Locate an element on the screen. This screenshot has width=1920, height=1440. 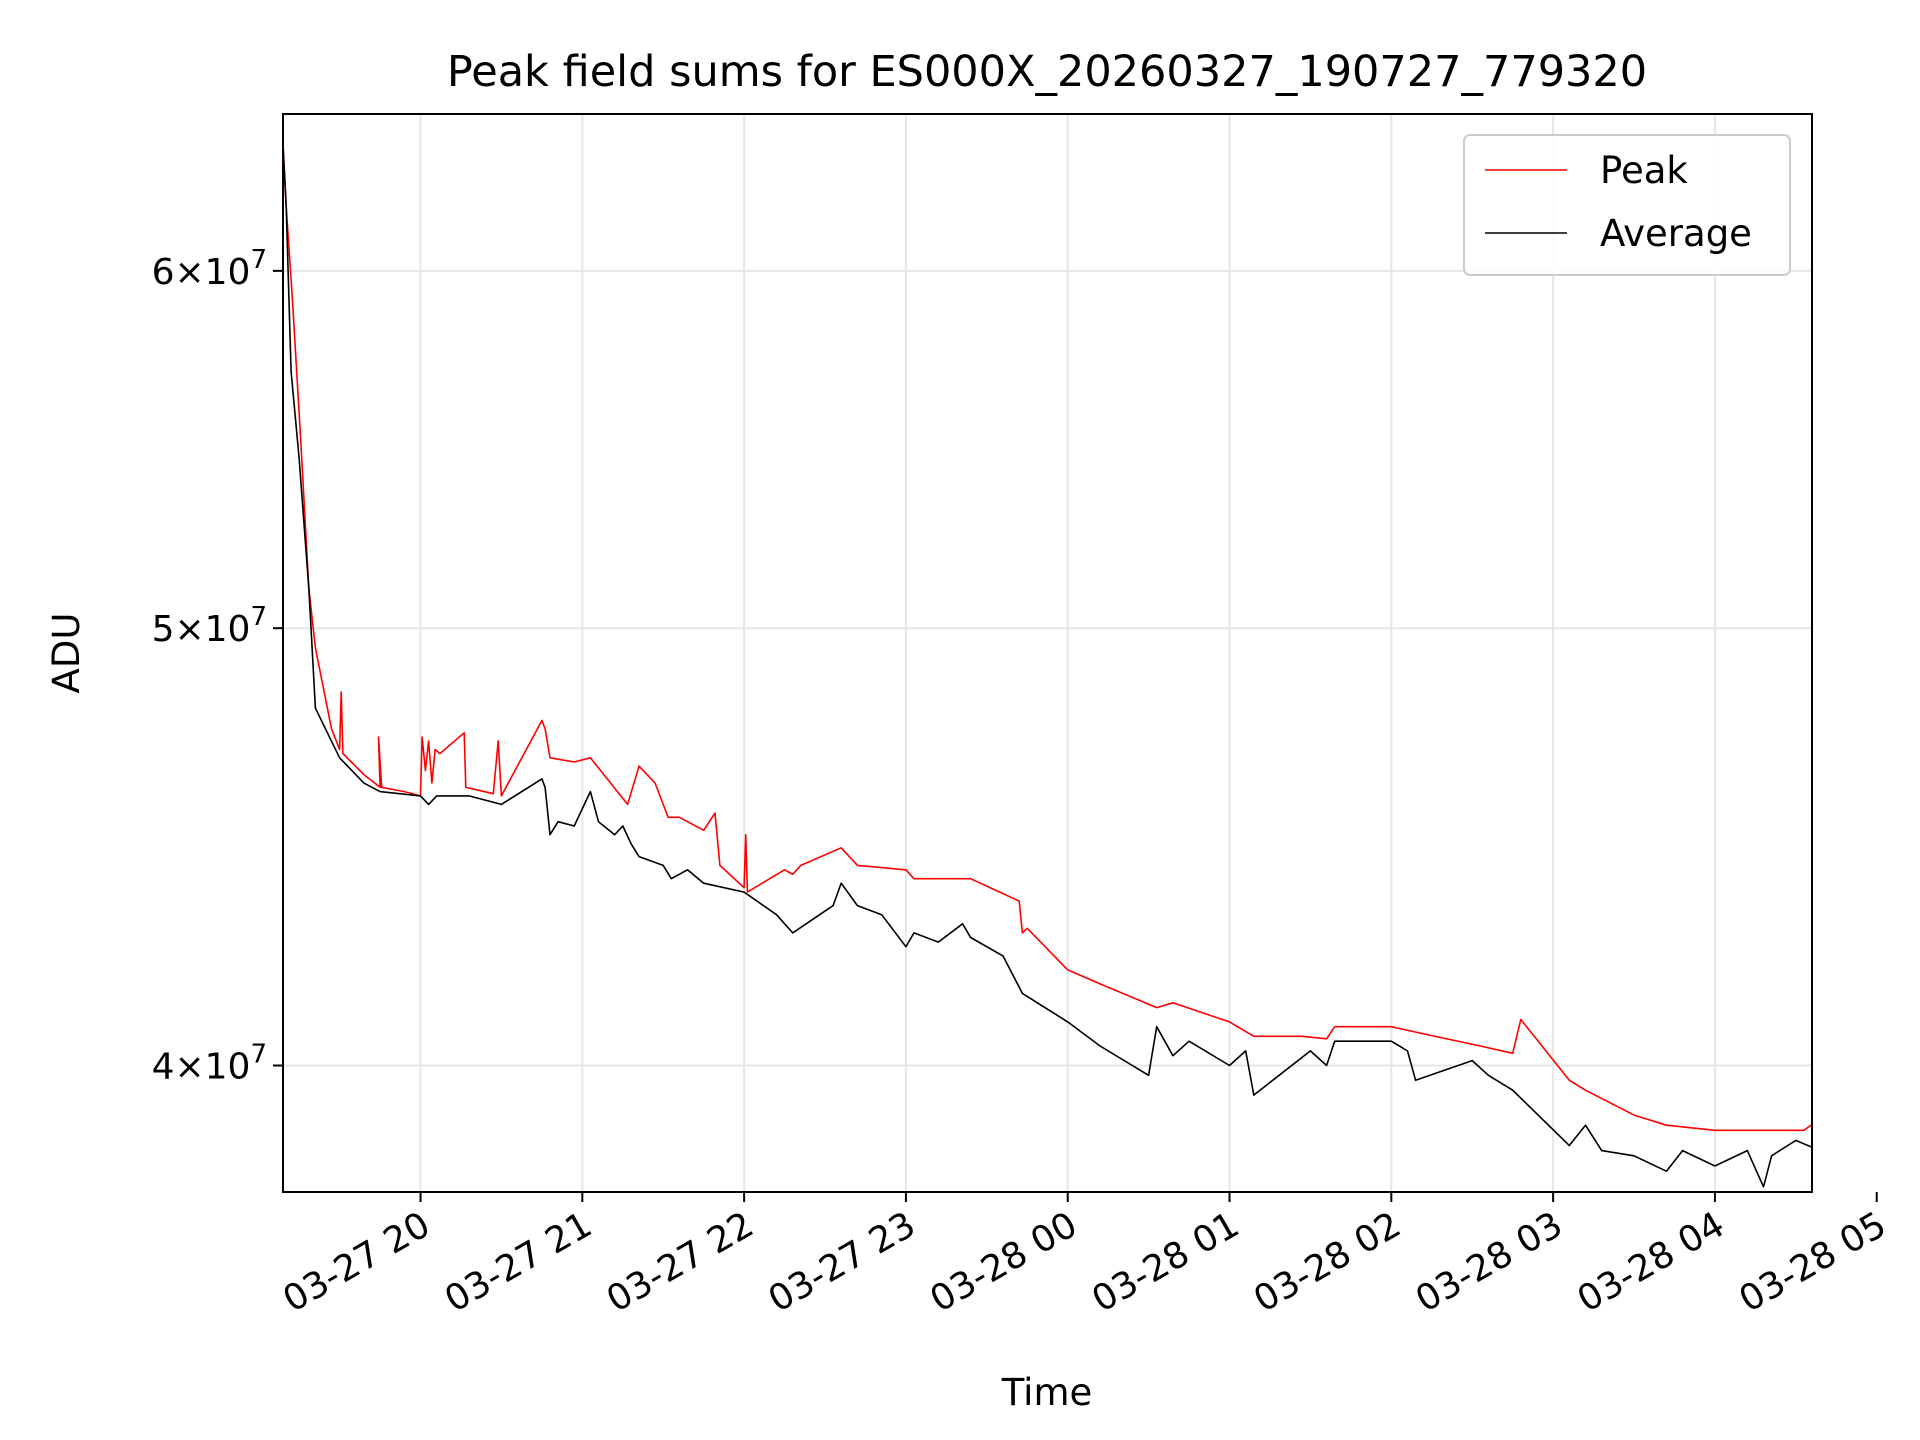
x-tick-label: 03-28 00 is located at coordinates (1004, 1262).